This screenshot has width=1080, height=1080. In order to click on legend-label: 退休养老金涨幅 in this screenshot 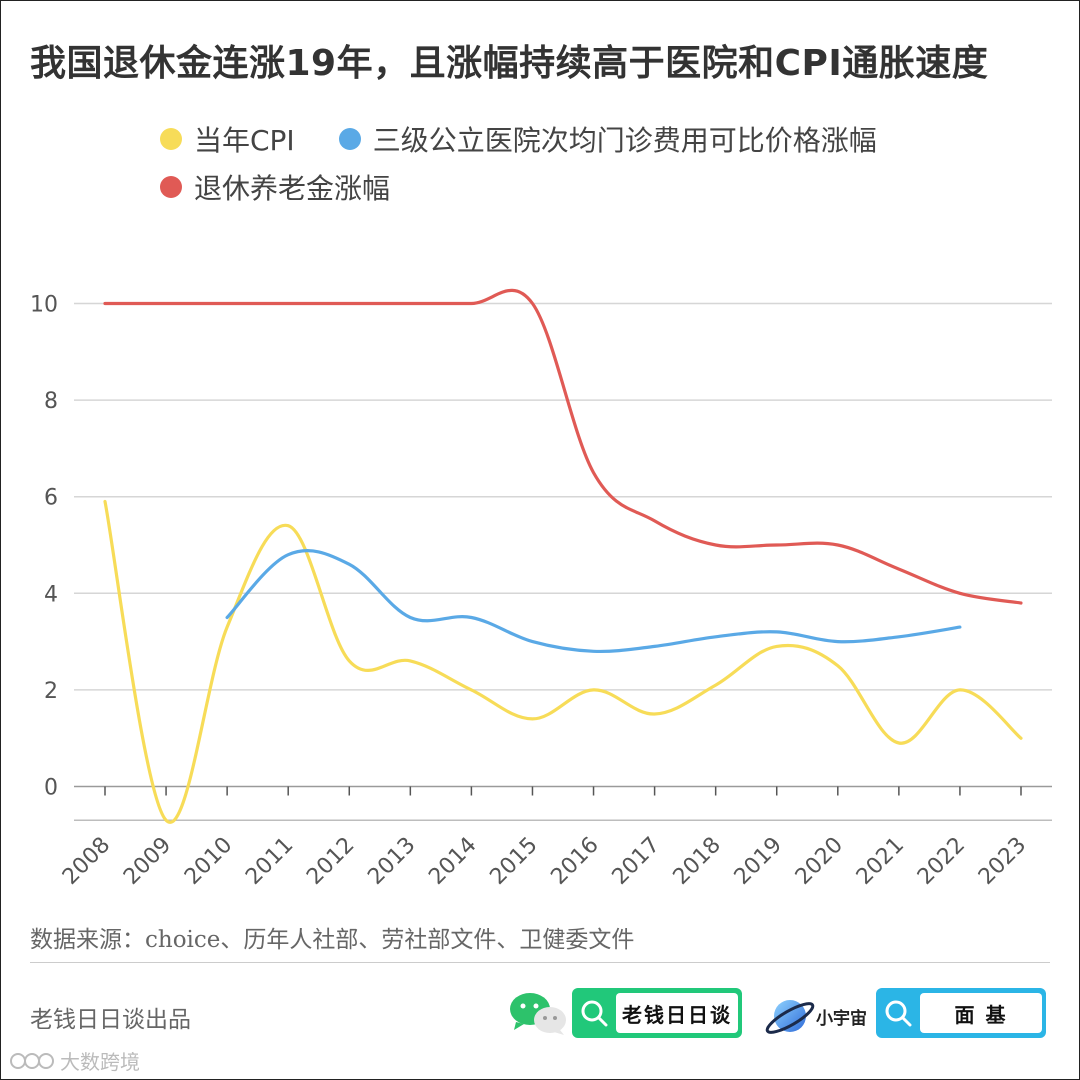, I will do `click(292, 188)`.